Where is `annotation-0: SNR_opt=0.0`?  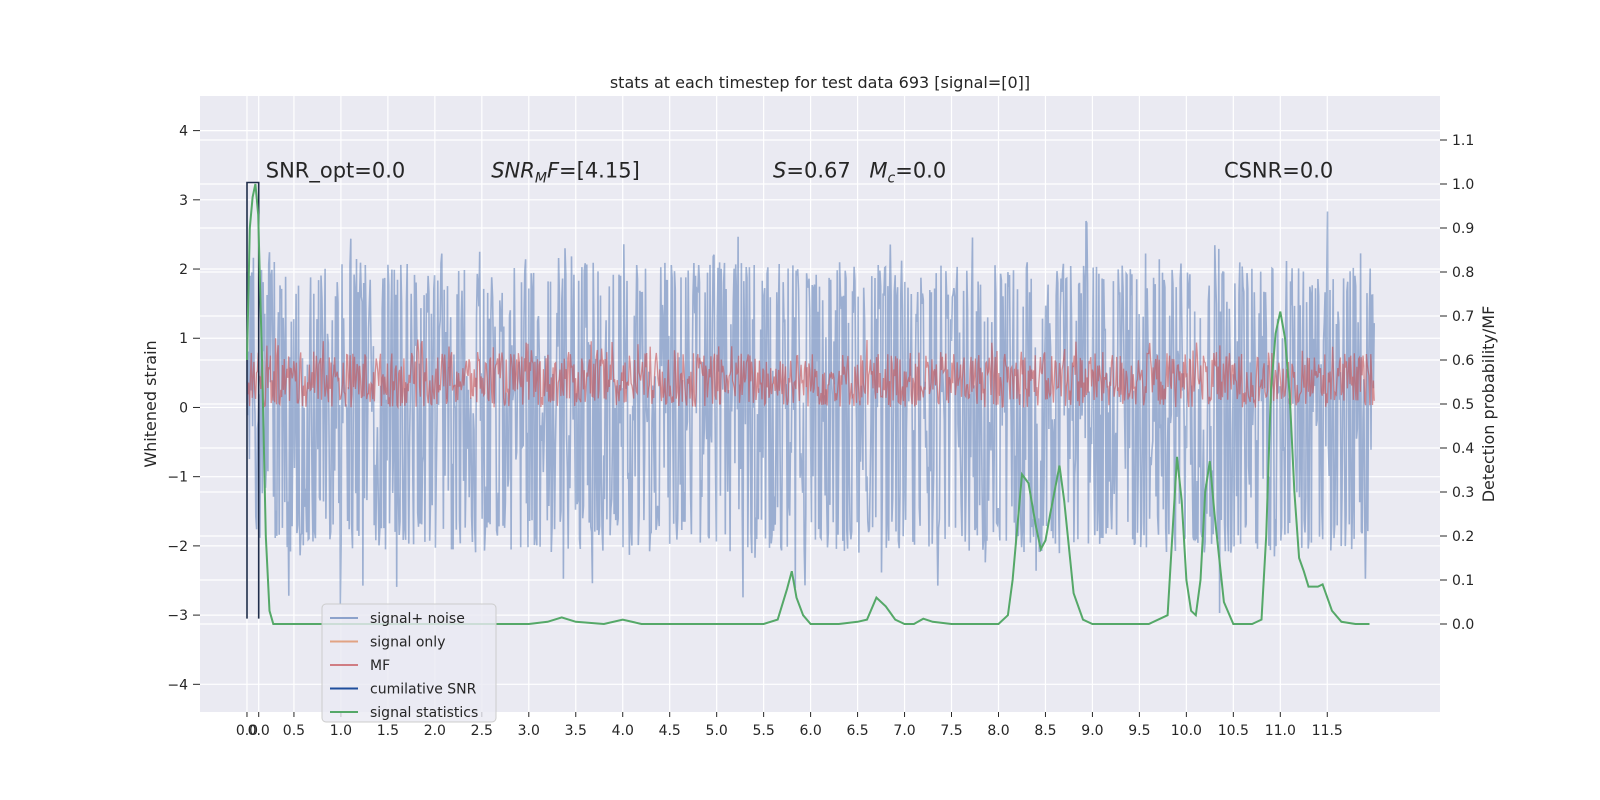 annotation-0: SNR_opt=0.0 is located at coordinates (336, 171).